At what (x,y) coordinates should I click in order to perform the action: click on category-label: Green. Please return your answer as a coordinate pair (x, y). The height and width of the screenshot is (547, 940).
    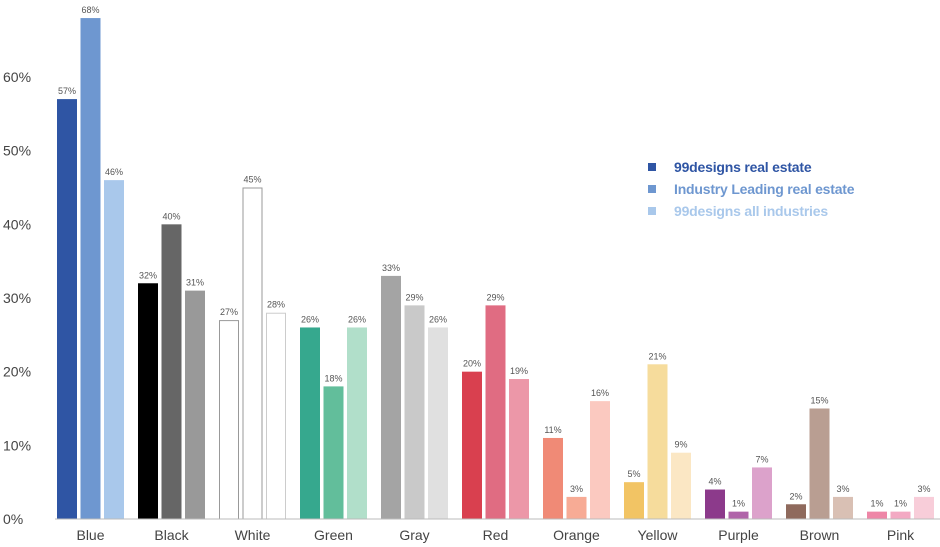
    Looking at the image, I should click on (333, 535).